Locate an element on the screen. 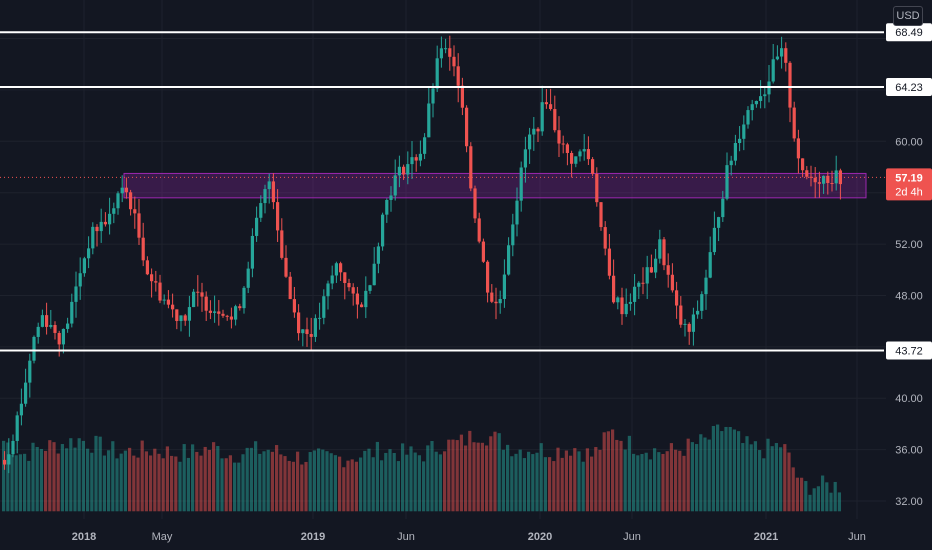  time-tick-label: 2019 is located at coordinates (313, 537).